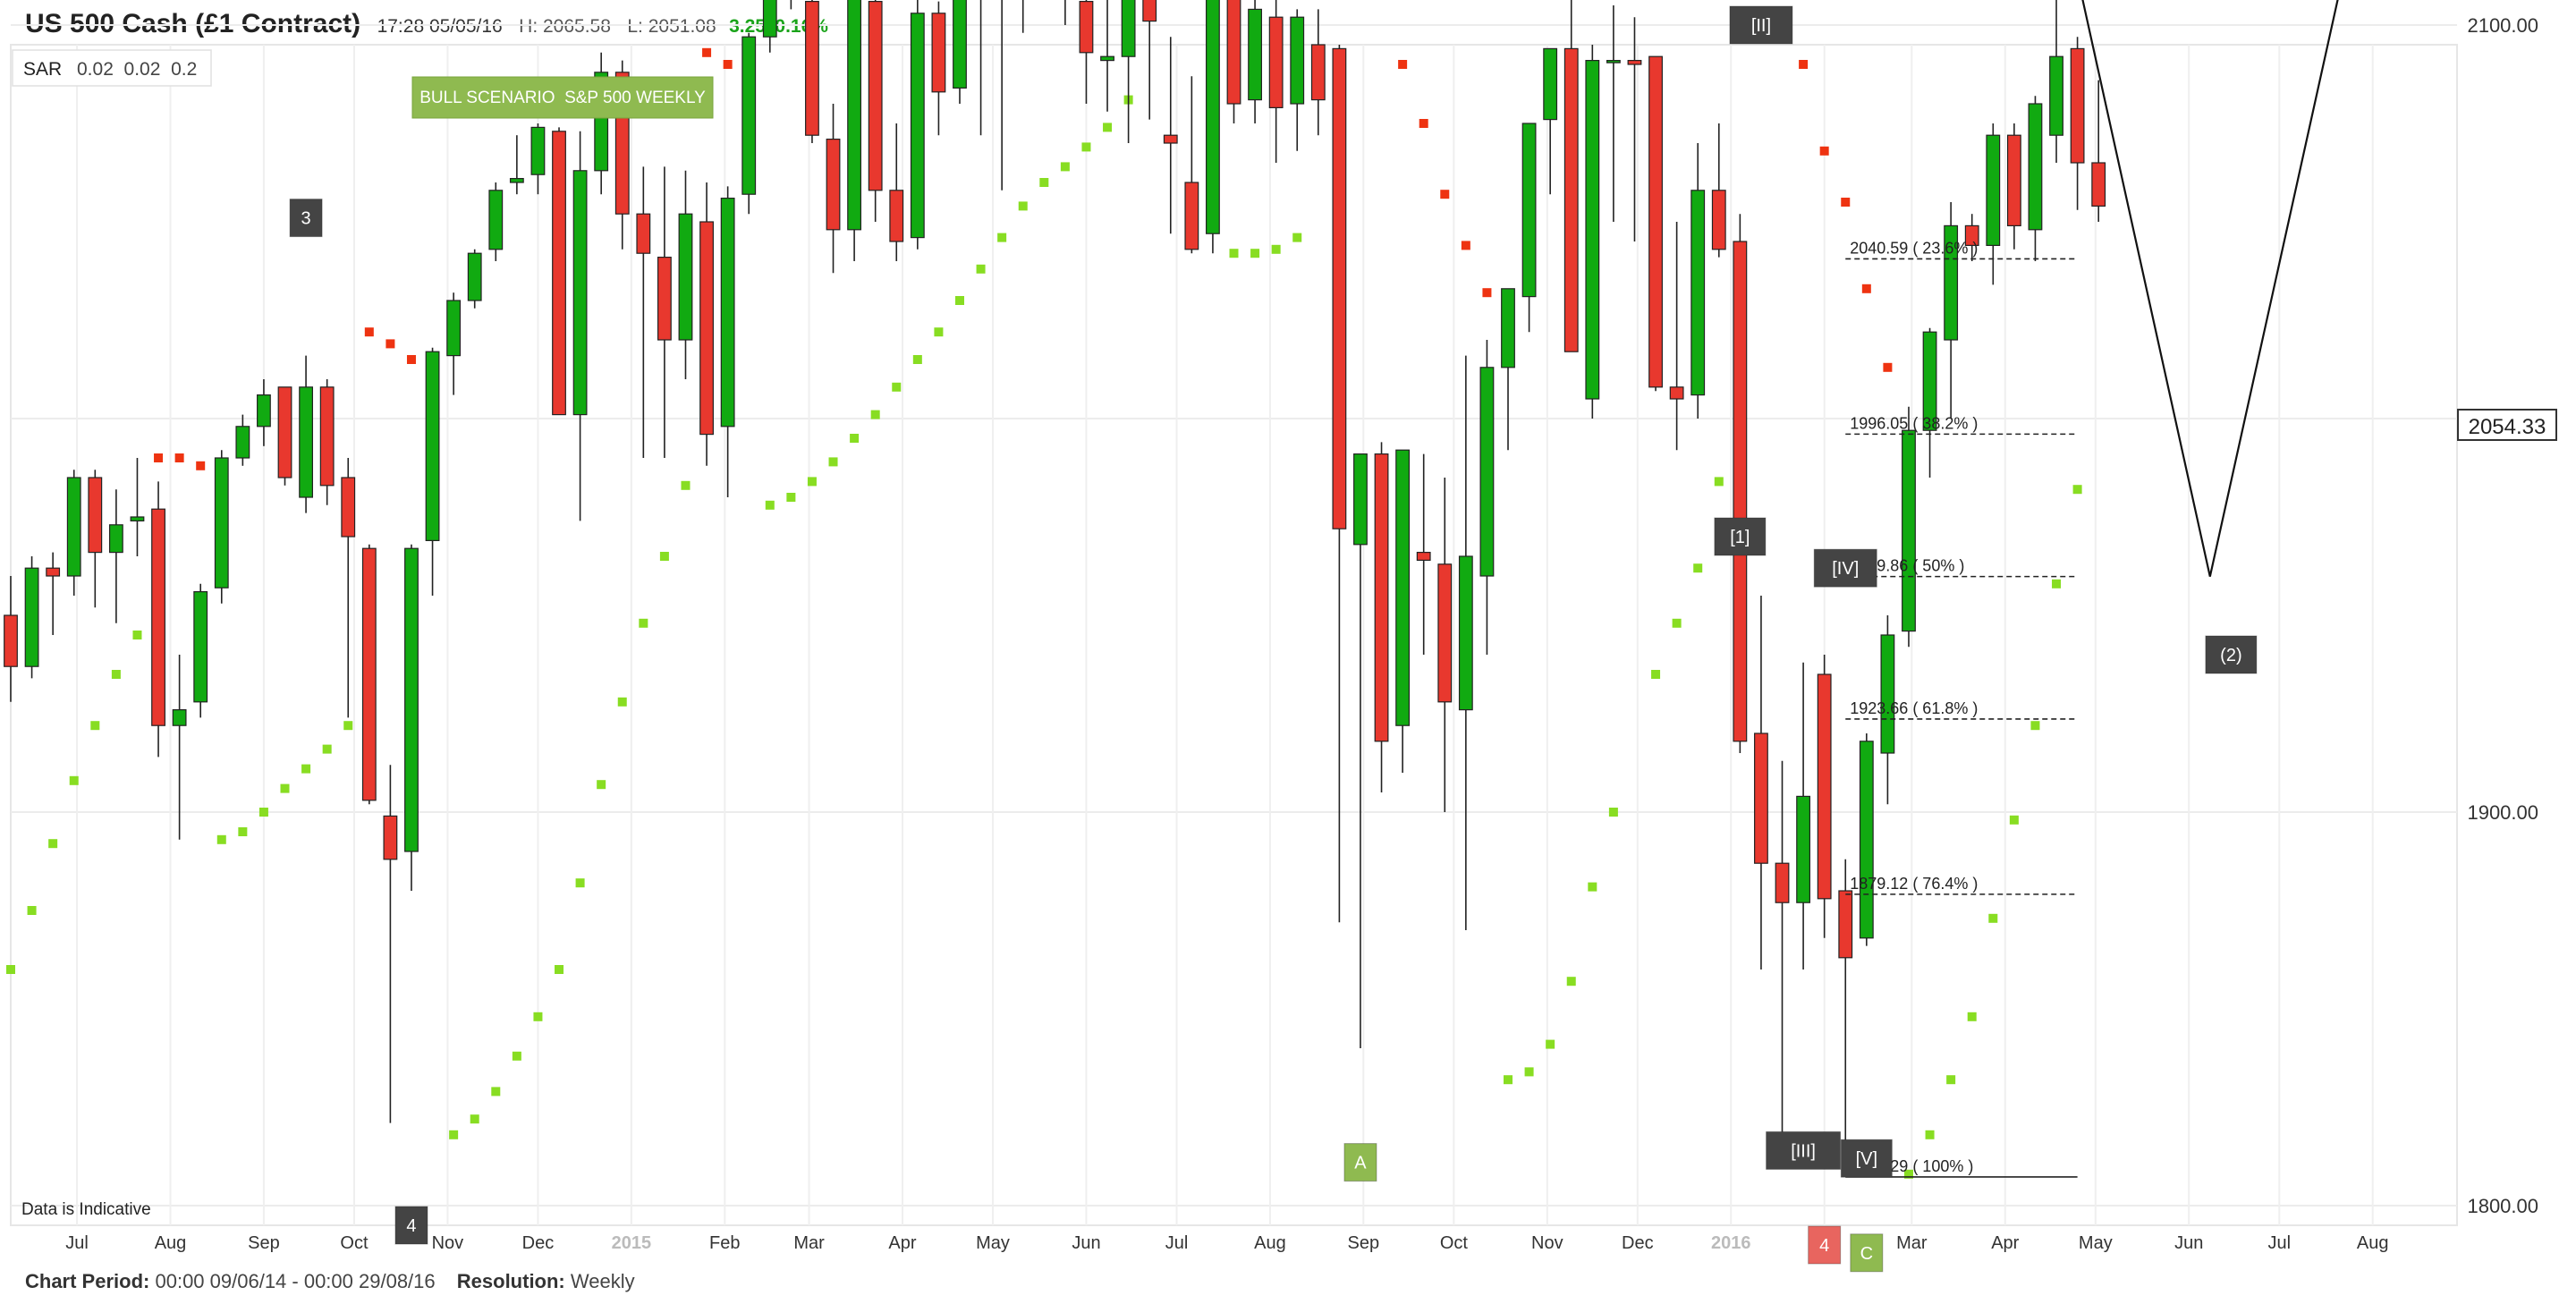 The image size is (2576, 1304). Describe the element at coordinates (448, 1243) in the screenshot. I see `x-tick-label: Nov` at that location.